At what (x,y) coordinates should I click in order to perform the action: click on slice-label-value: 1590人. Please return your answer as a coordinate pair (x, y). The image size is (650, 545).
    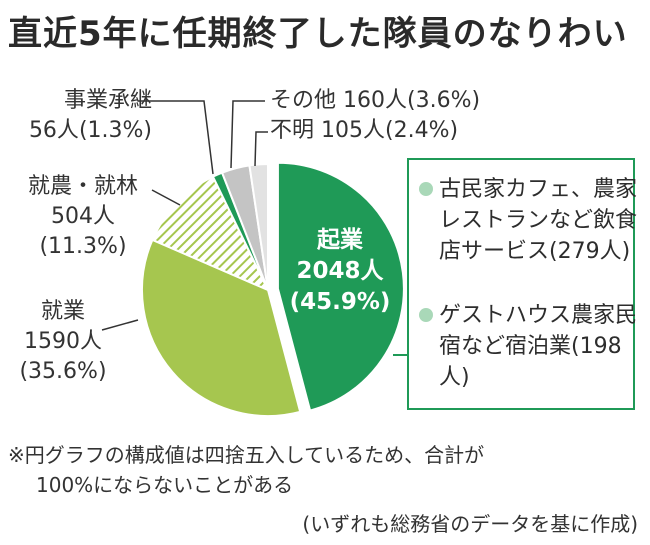
    Looking at the image, I should click on (63, 341).